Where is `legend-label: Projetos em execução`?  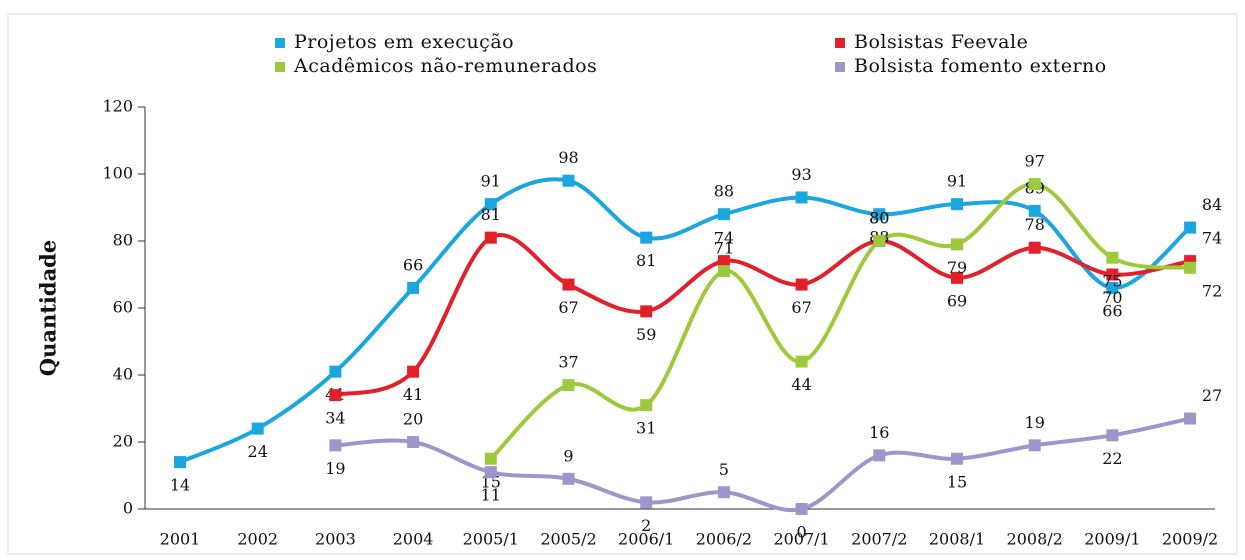
legend-label: Projetos em execução is located at coordinates (404, 42).